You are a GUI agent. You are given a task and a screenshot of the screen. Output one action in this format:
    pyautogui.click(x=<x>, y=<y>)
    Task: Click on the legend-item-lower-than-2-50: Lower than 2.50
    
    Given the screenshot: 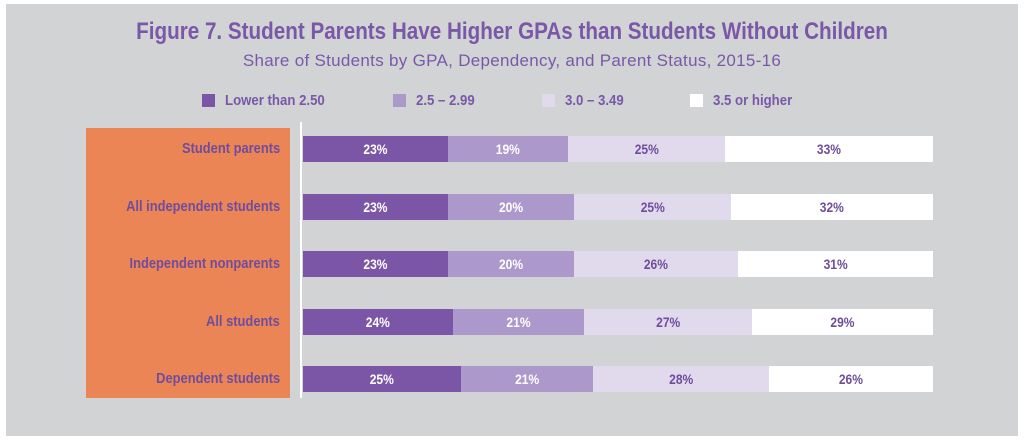 What is the action you would take?
    pyautogui.click(x=270, y=100)
    